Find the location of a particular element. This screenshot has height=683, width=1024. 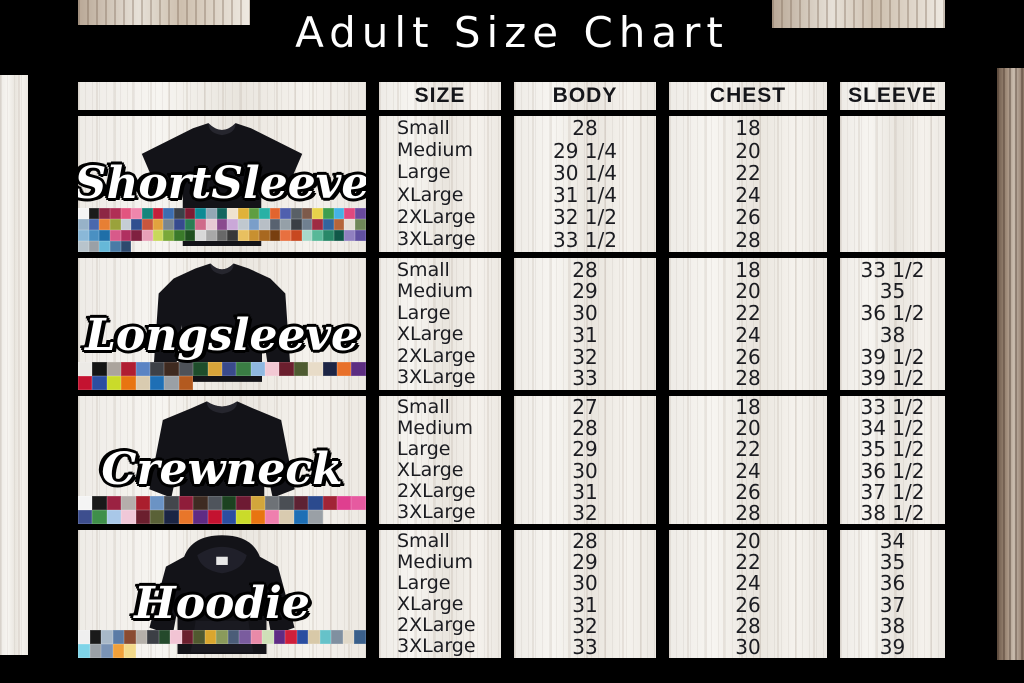

sleeve-value: 38 1/2 is located at coordinates (892, 512).